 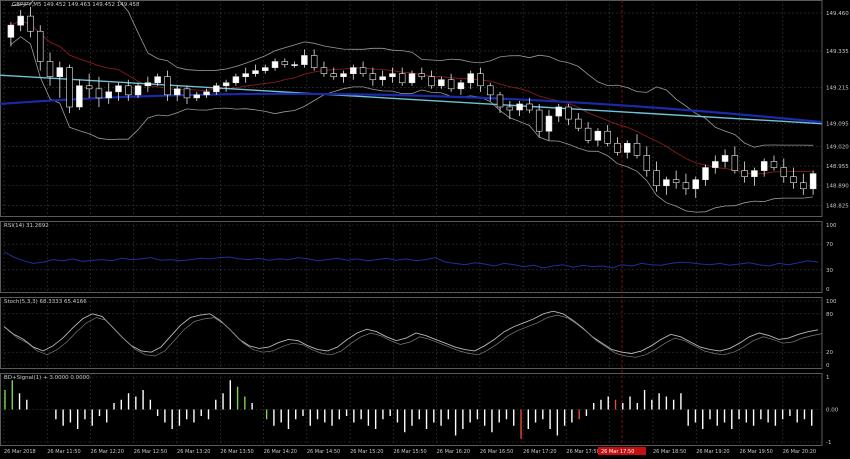 What do you see at coordinates (622, 451) in the screenshot?
I see `time-cursor-badge` at bounding box center [622, 451].